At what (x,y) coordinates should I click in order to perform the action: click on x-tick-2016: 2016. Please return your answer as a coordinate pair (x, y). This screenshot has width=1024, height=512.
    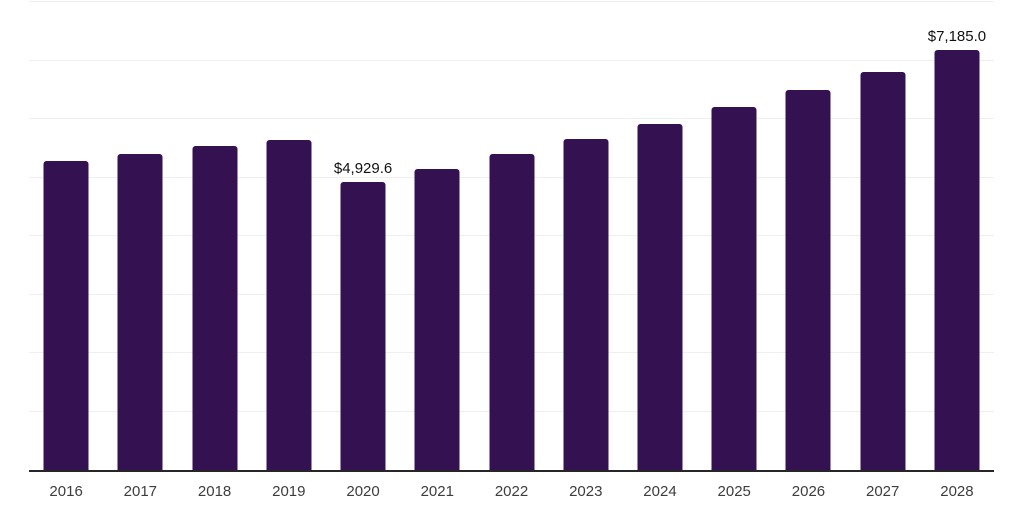
    Looking at the image, I should click on (66, 491).